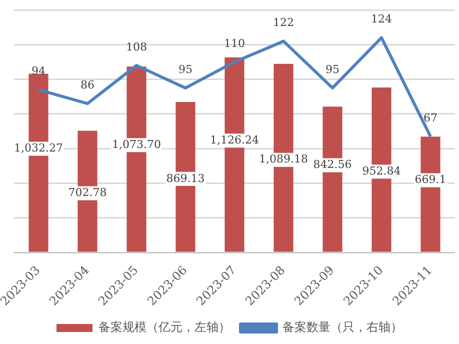 This screenshot has height=344, width=459. I want to click on data-label: 1,089.18, so click(283, 159).